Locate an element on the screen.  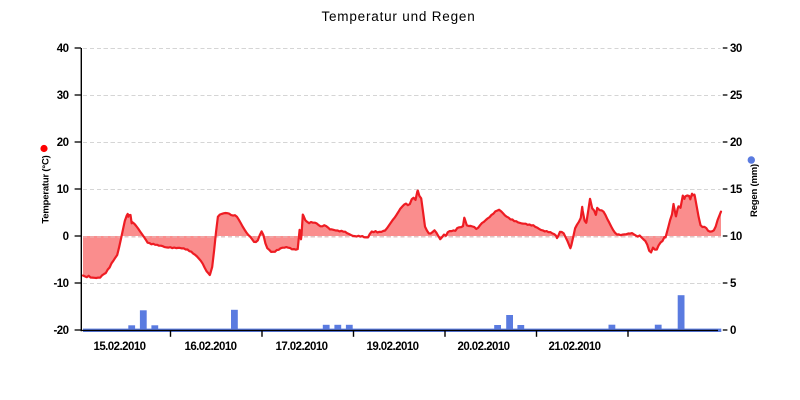
svg-text: 25 is located at coordinates (736, 96).